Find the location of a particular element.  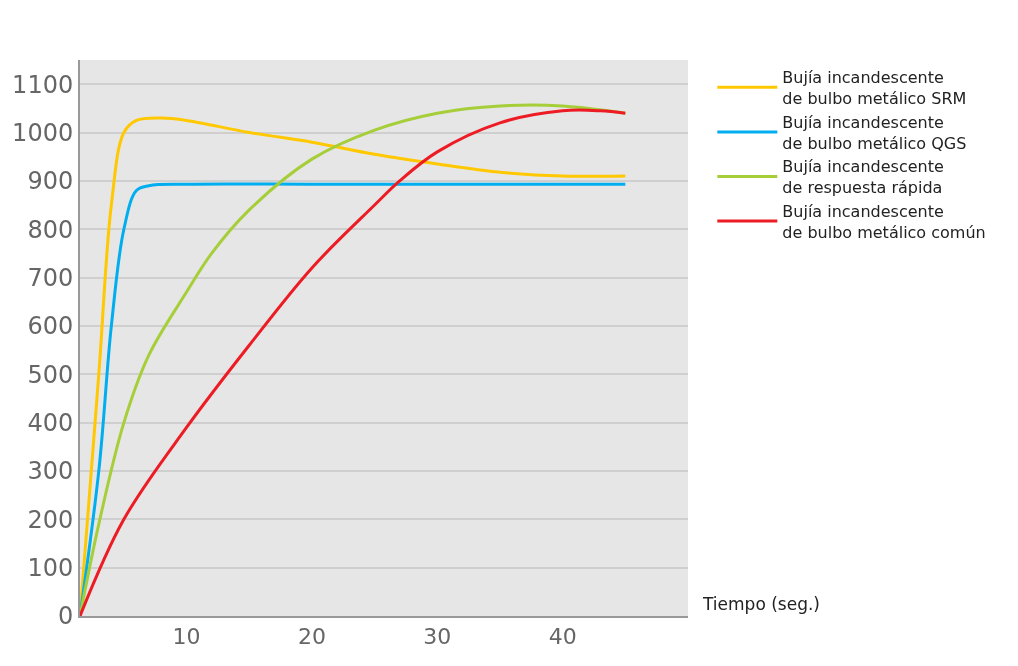

y-tick-label: 700 is located at coordinates (50, 277).